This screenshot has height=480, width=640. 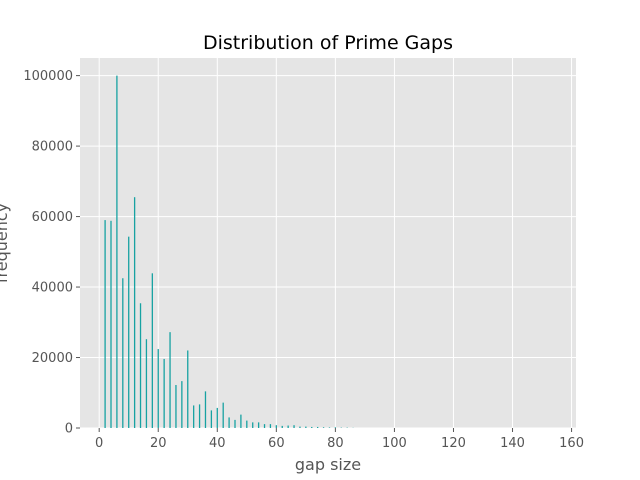 What do you see at coordinates (51, 253) in the screenshot?
I see `y-axis-ticks: 0 20000 40000 60000 80000 100000` at bounding box center [51, 253].